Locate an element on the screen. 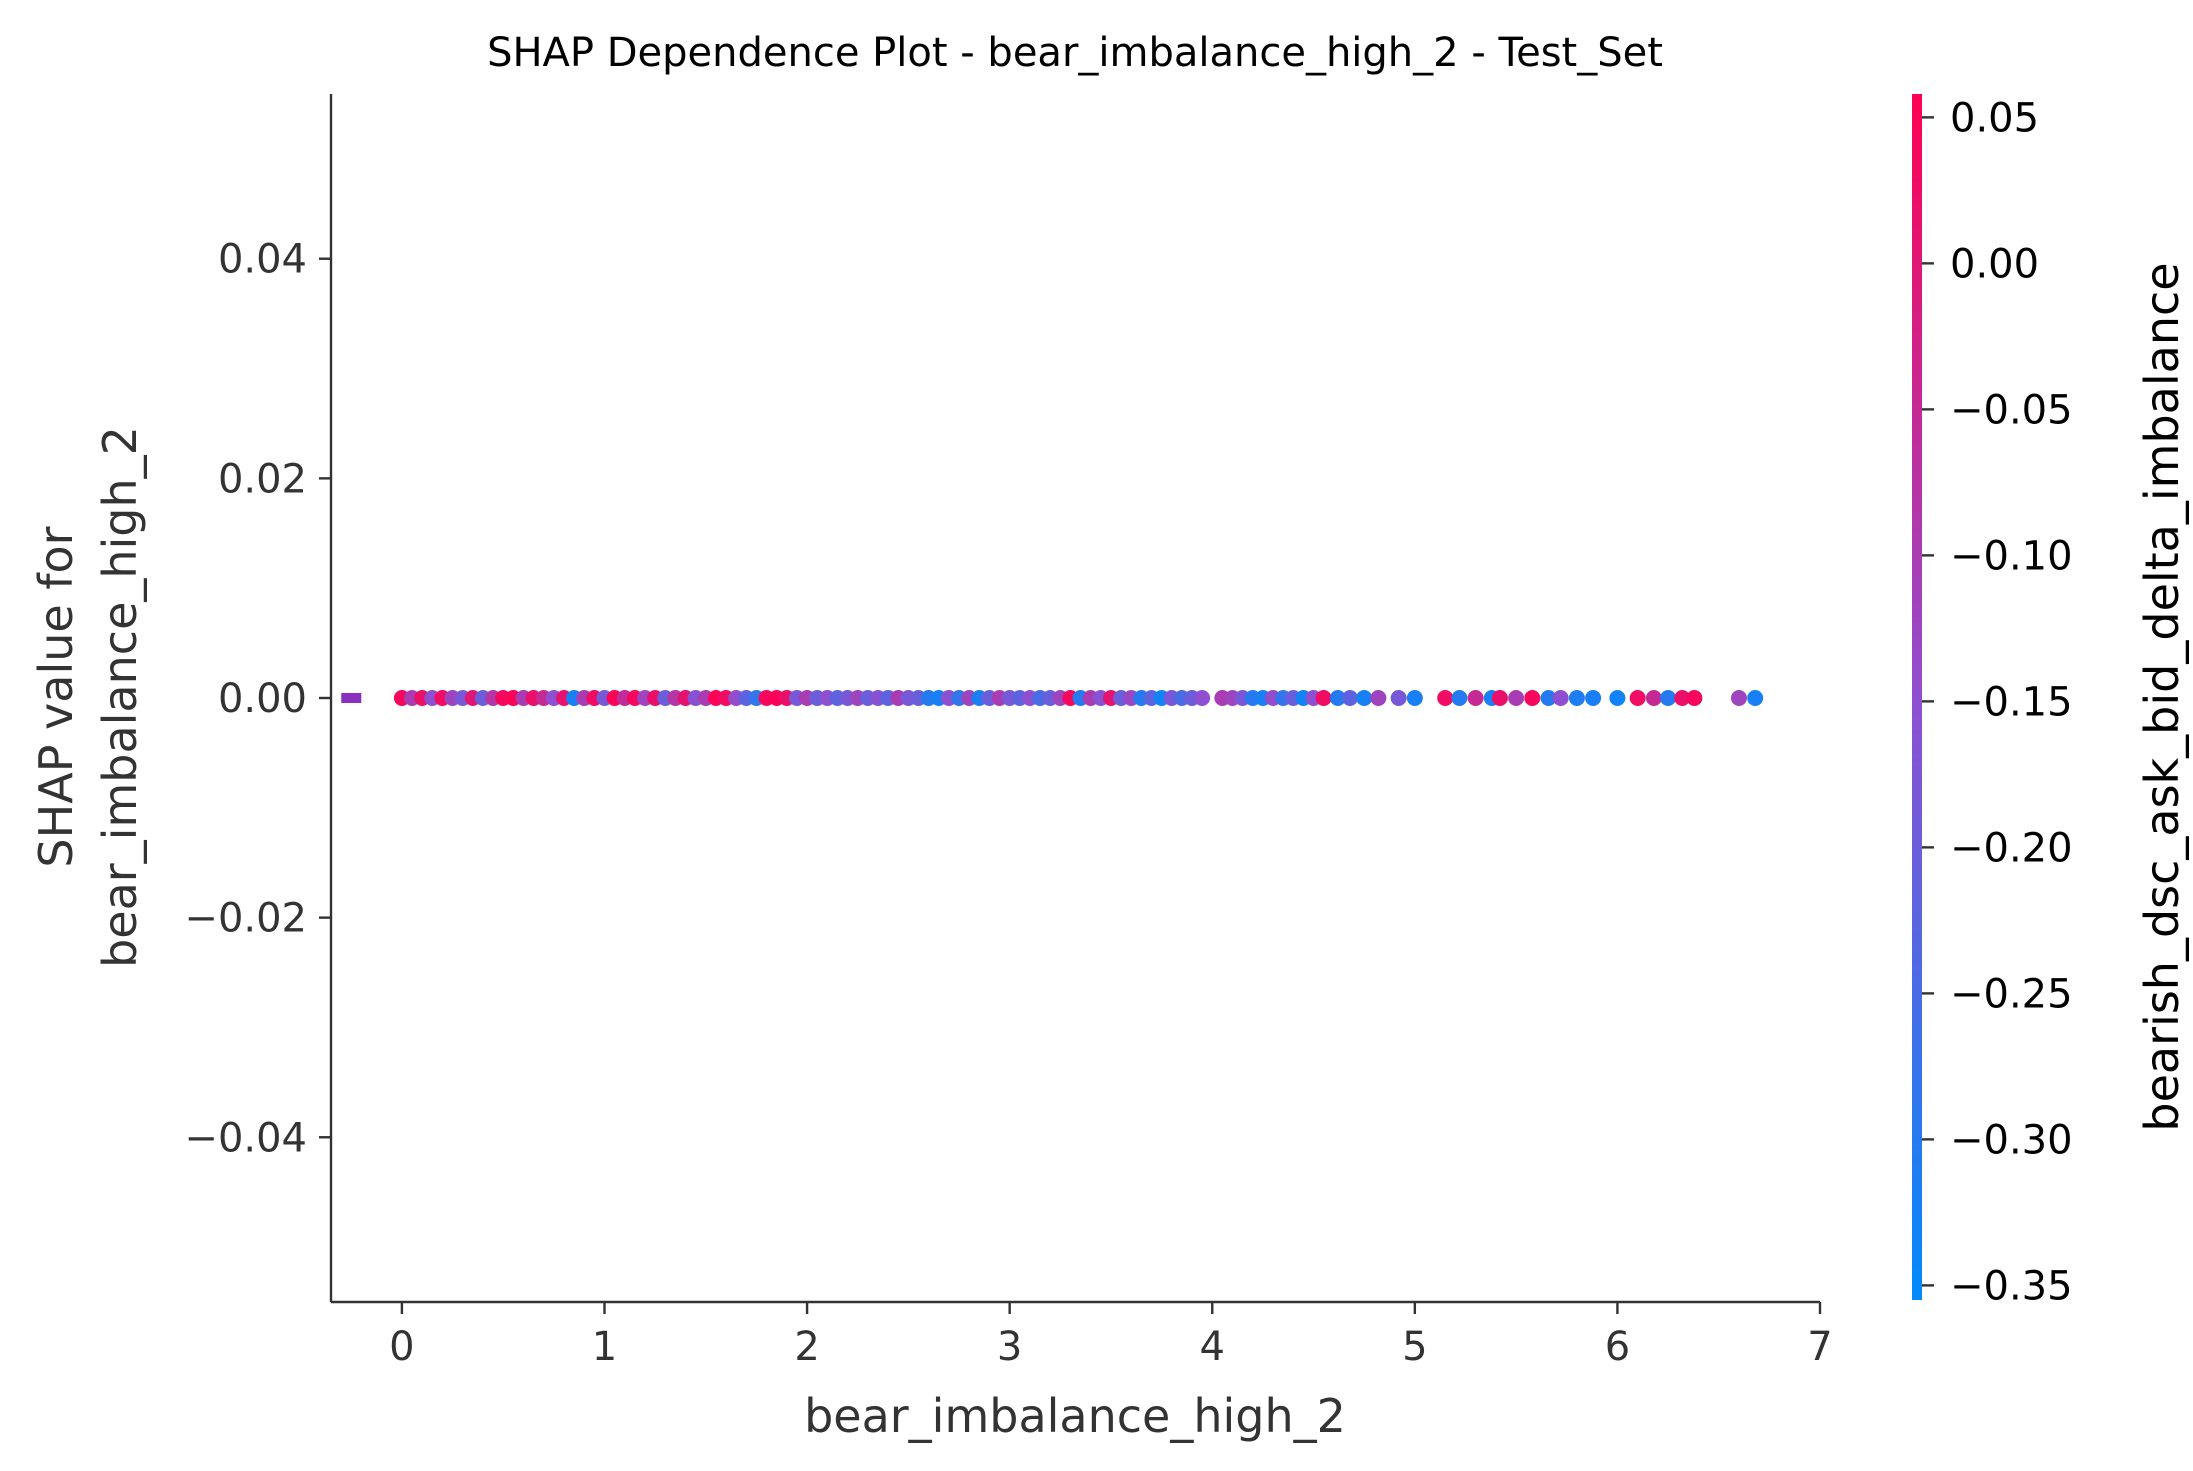 This screenshot has height=1471, width=2193. x-tick-label: 6 is located at coordinates (1617, 1347).